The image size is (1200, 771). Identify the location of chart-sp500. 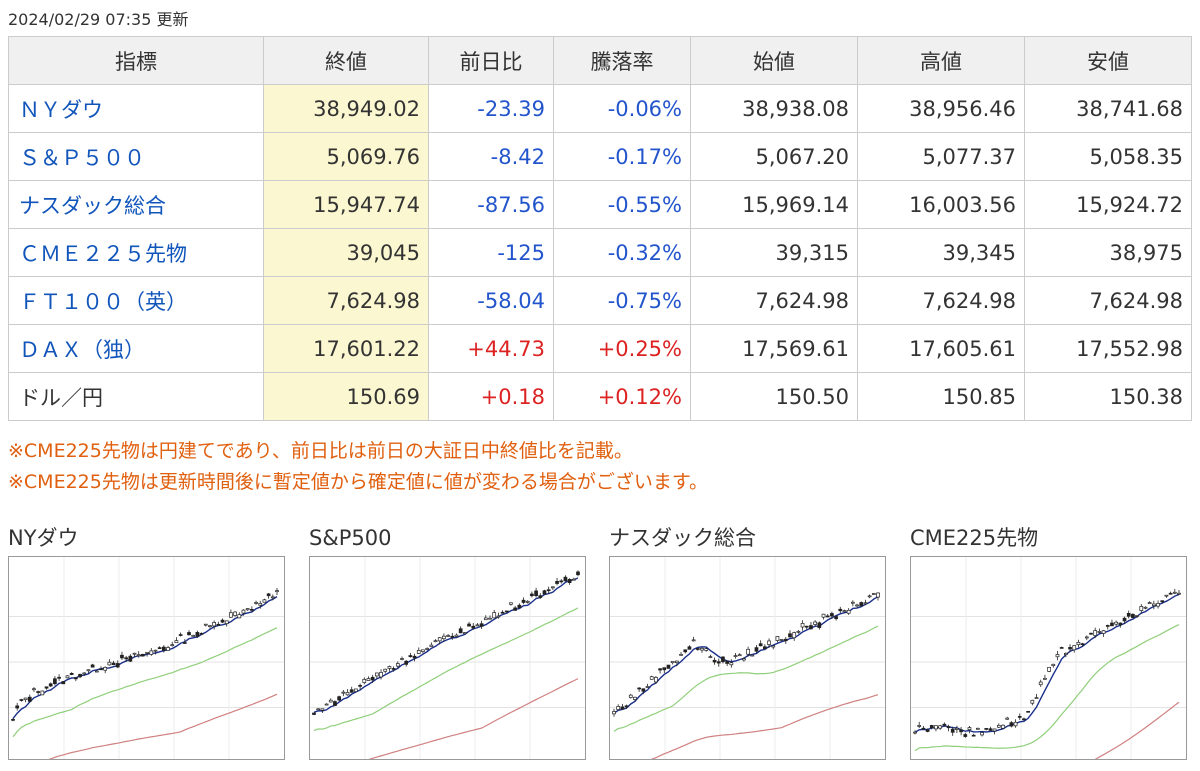
(447, 658).